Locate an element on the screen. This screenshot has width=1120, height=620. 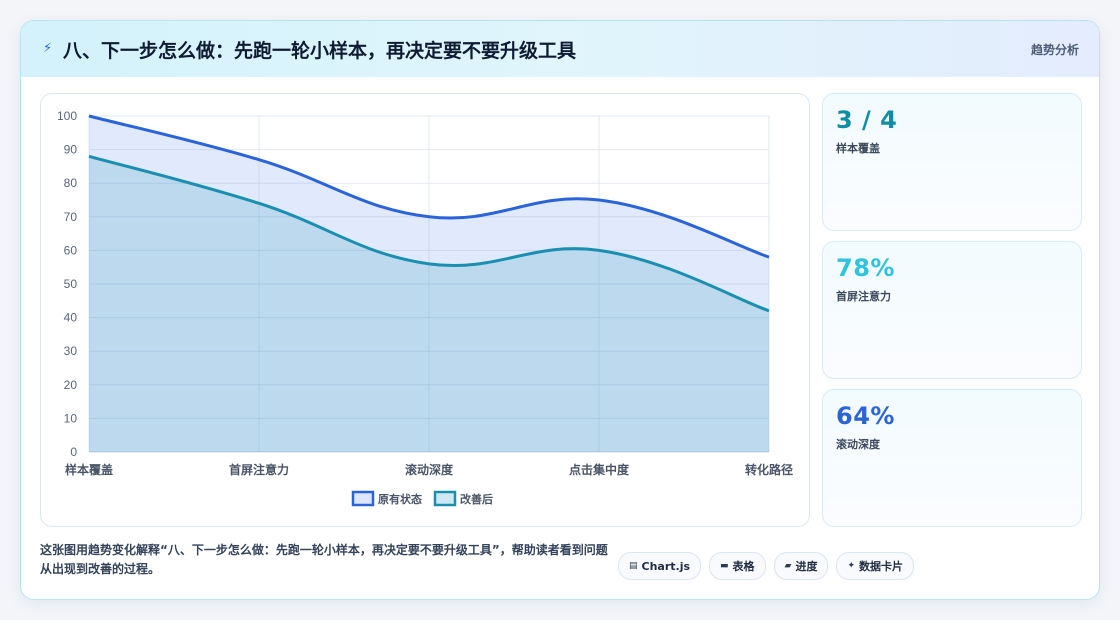
stat-value: 64% is located at coordinates (865, 416).